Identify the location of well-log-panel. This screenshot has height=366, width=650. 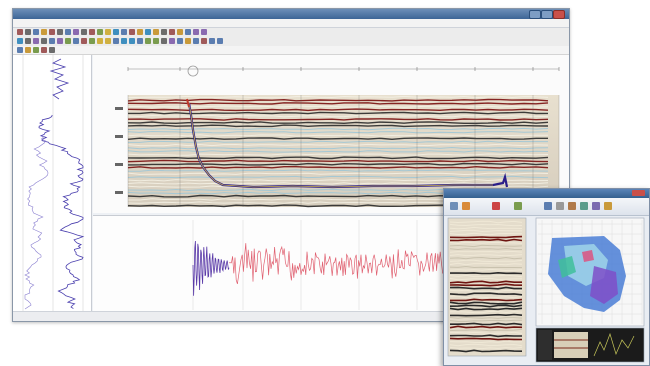
(52, 184).